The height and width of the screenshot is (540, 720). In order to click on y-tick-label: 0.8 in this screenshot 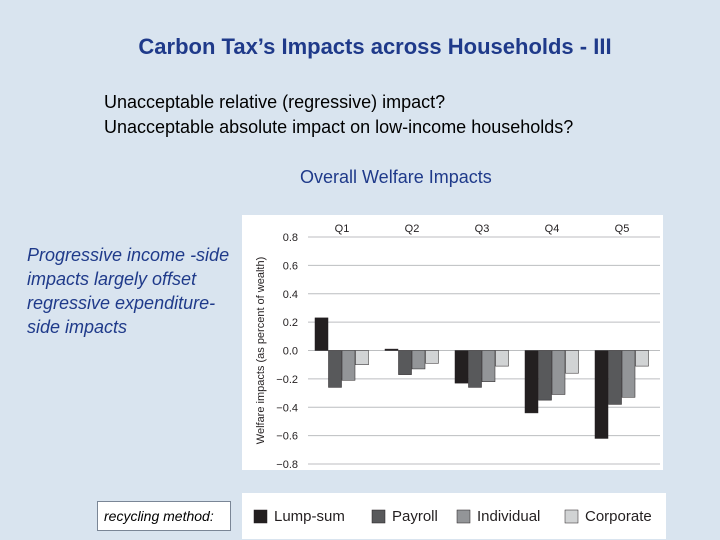, I will do `click(290, 238)`.